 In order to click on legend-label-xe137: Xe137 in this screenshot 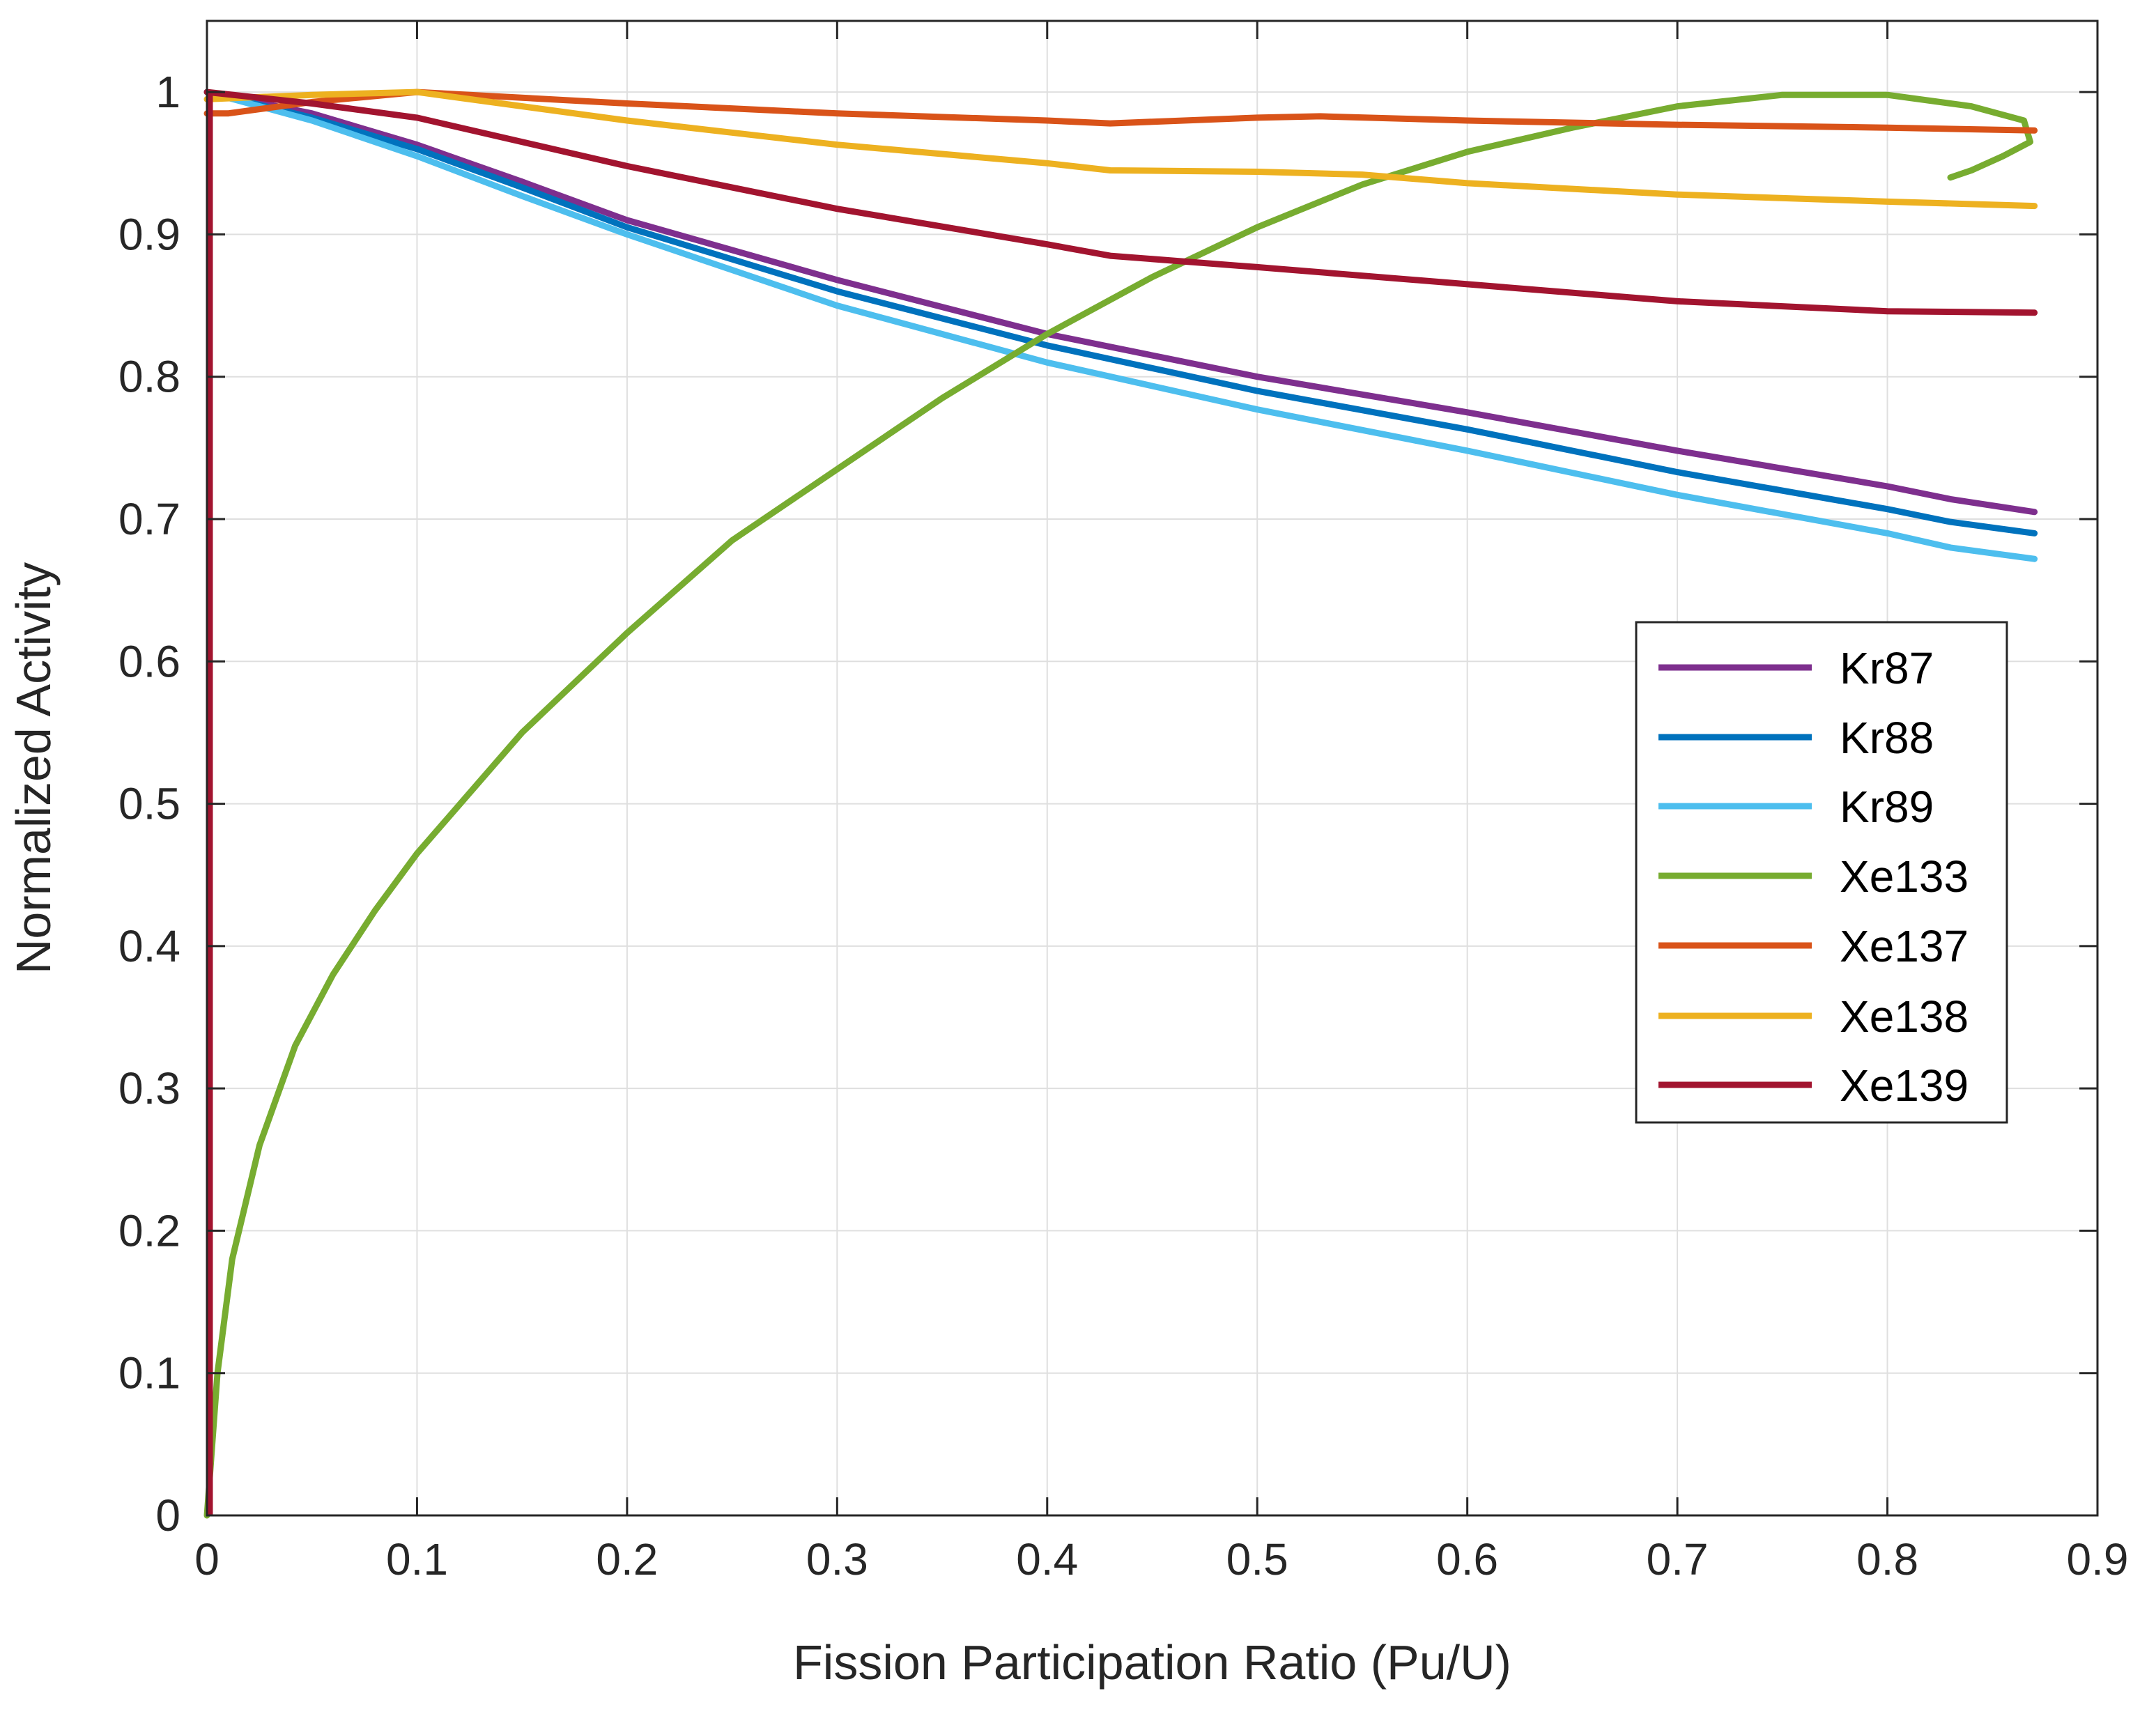, I will do `click(1905, 946)`.